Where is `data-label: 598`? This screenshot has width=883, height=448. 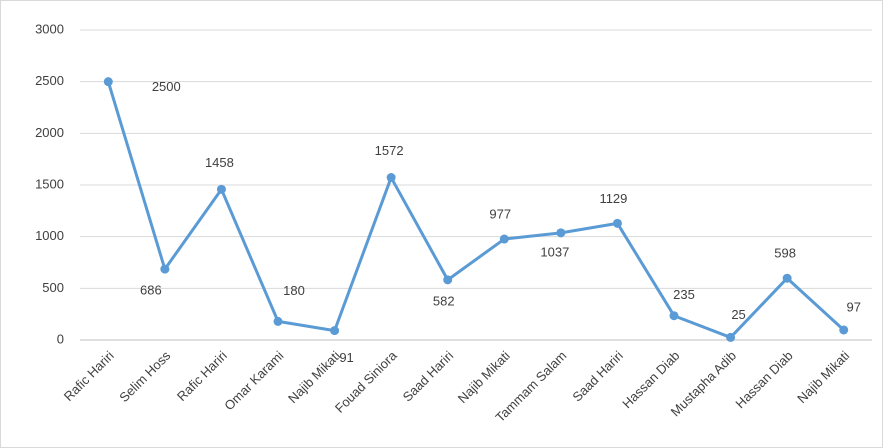
data-label: 598 is located at coordinates (785, 253).